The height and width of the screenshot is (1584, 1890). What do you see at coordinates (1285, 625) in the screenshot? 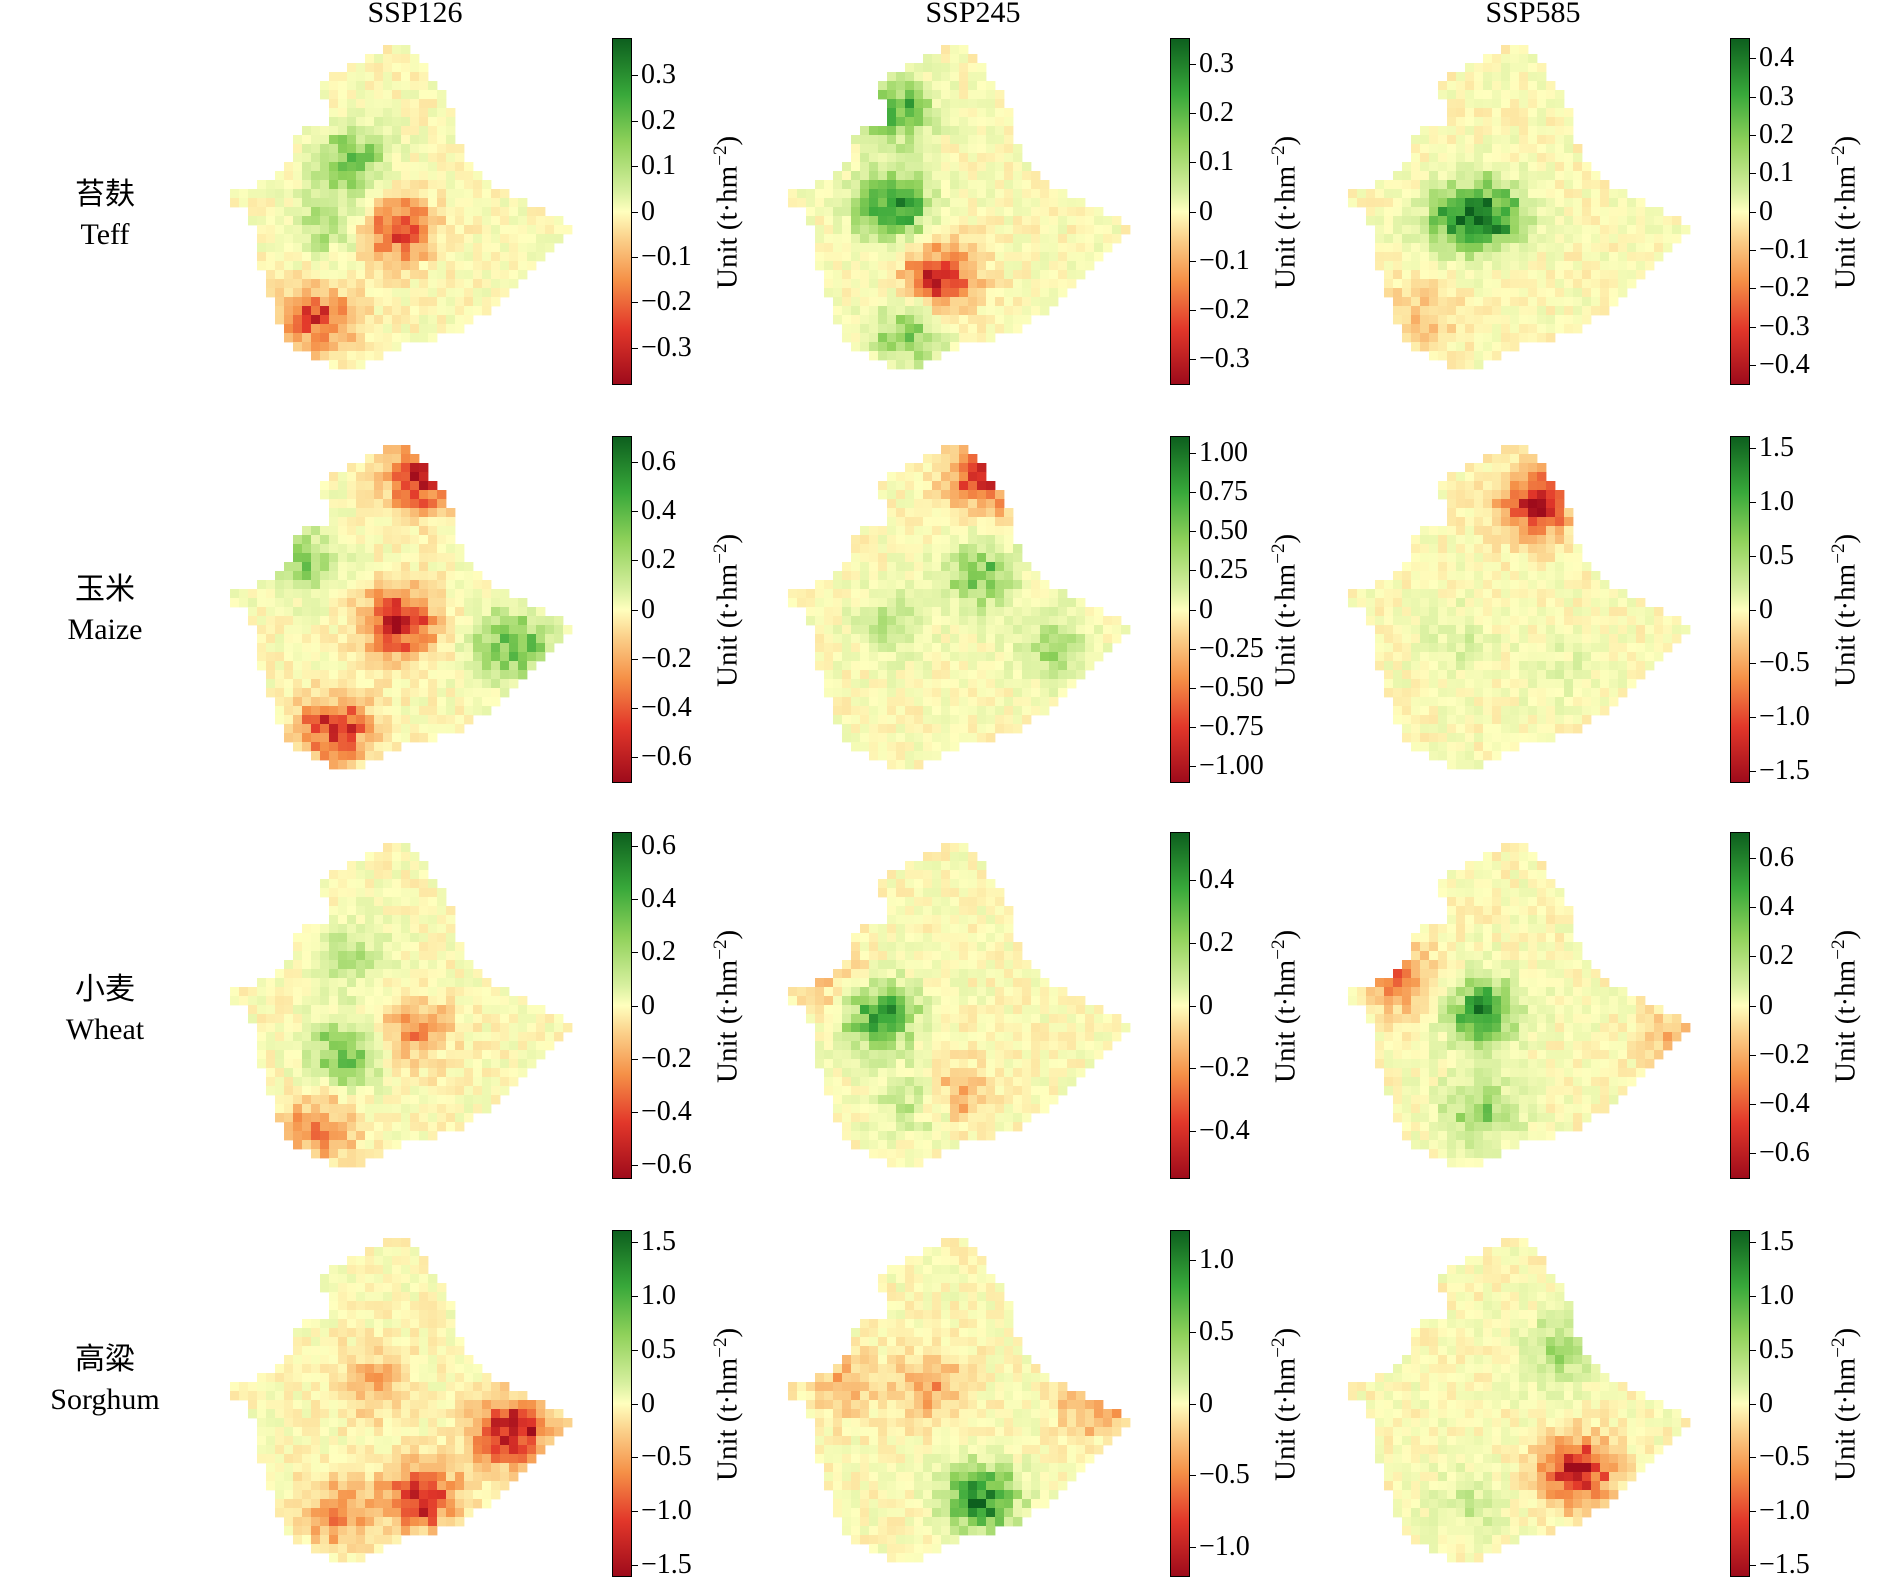
I see `unit-text: Unit (t·hm` at bounding box center [1285, 625].